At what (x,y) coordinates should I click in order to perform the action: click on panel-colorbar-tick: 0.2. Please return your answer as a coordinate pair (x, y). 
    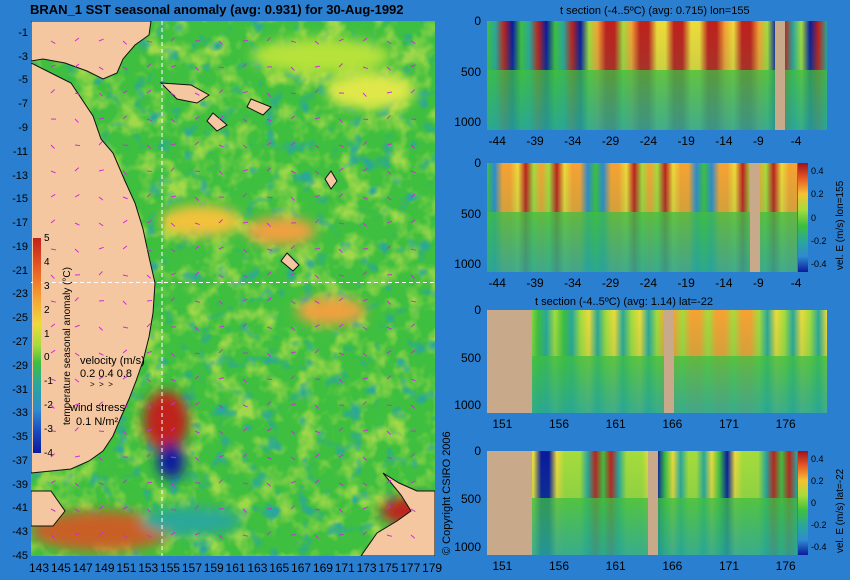
    Looking at the image, I should click on (817, 481).